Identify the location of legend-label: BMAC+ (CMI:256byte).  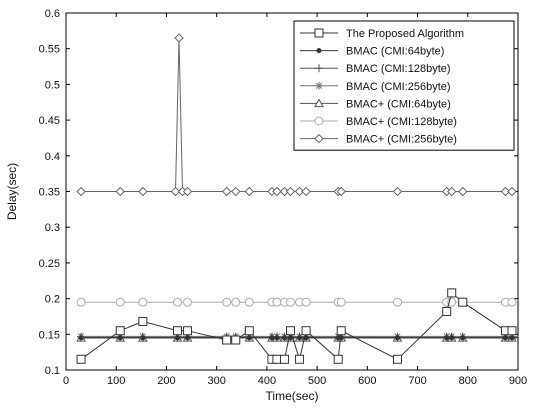
(401, 140).